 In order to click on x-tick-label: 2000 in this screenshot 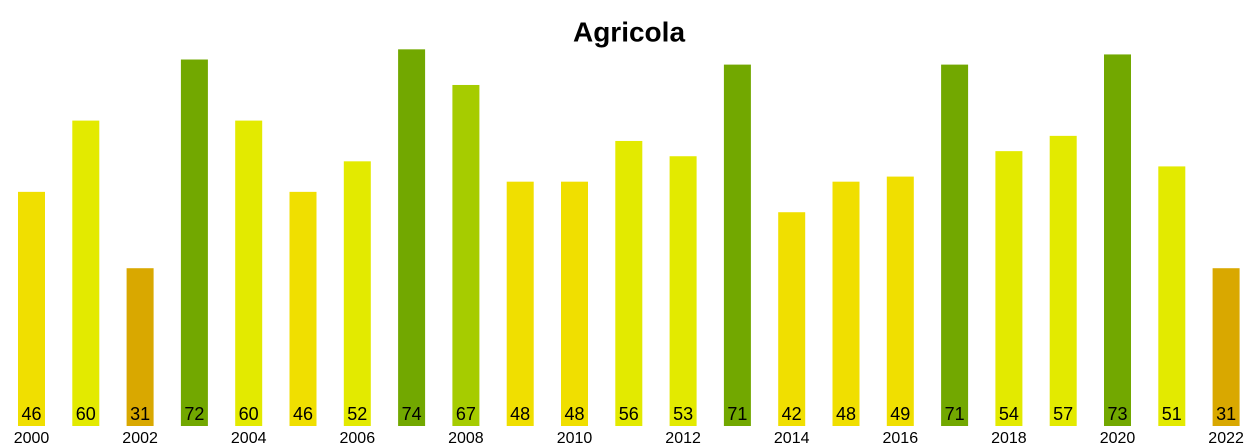, I will do `click(32, 438)`.